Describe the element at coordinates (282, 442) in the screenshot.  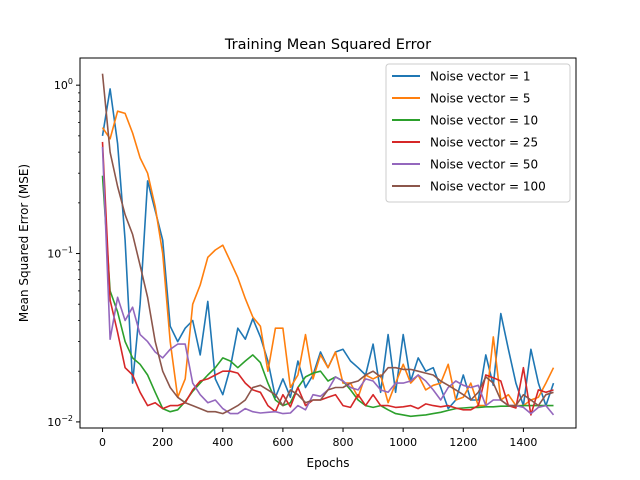
I see `x-tick-label: 600` at that location.